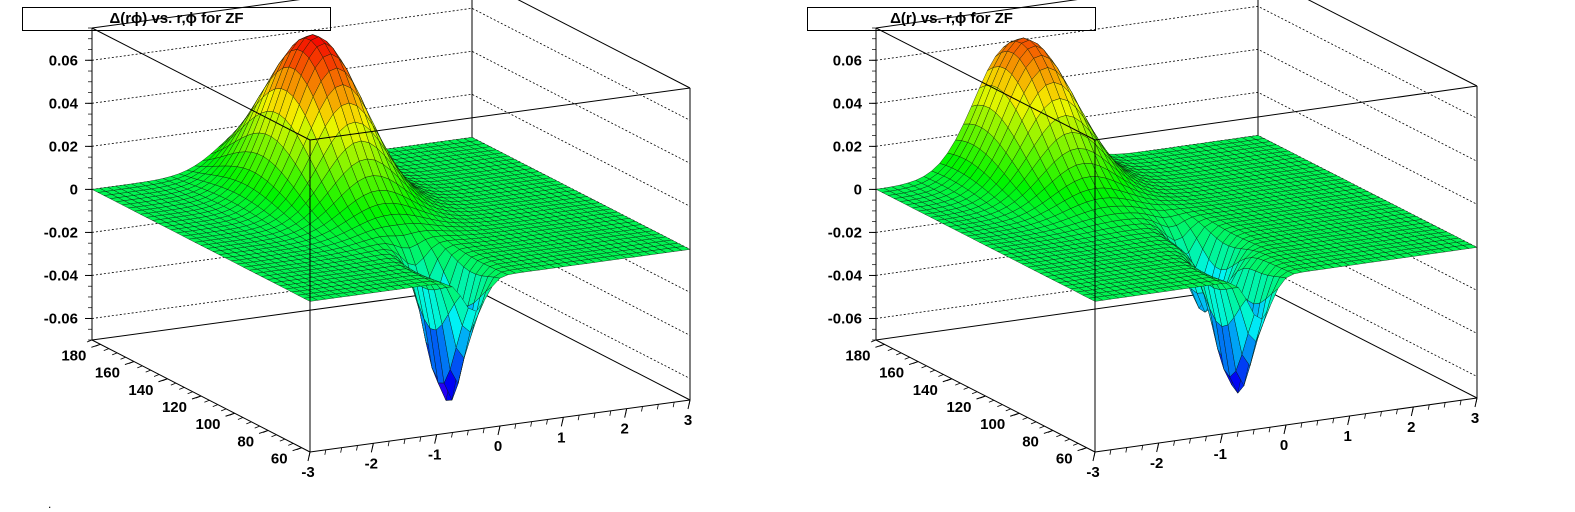  I want to click on z-tick-label: 0.04, so click(64, 103).